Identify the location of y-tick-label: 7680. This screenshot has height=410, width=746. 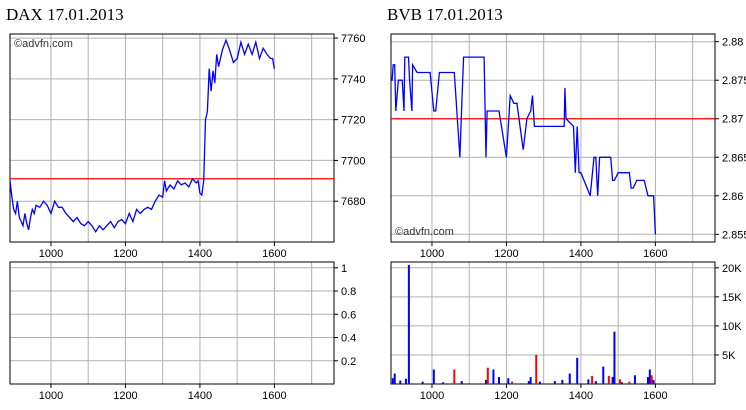
(353, 202).